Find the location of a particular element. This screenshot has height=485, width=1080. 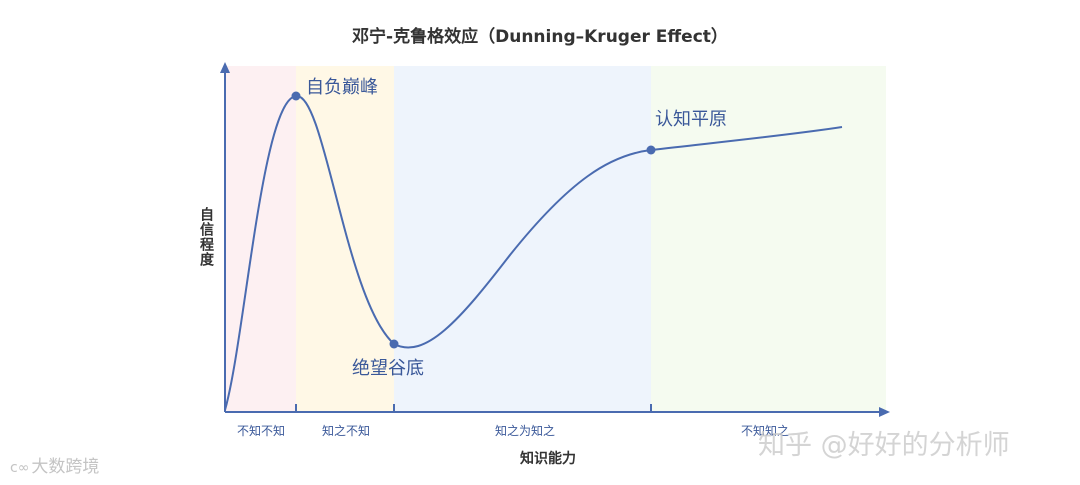

watermark-left: c∞ 大数跨境 is located at coordinates (54, 464).